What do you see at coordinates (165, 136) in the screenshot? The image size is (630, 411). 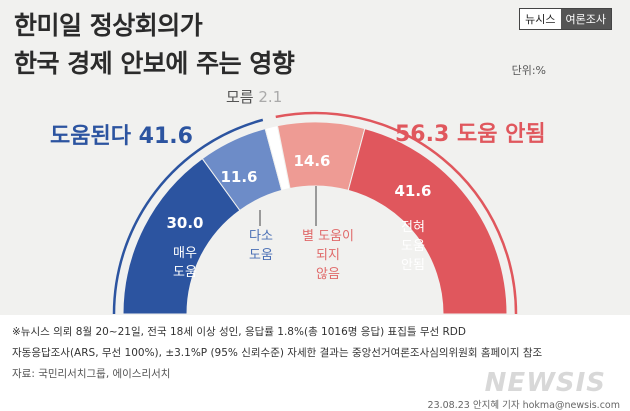 I see `help-total-value: 41.6` at bounding box center [165, 136].